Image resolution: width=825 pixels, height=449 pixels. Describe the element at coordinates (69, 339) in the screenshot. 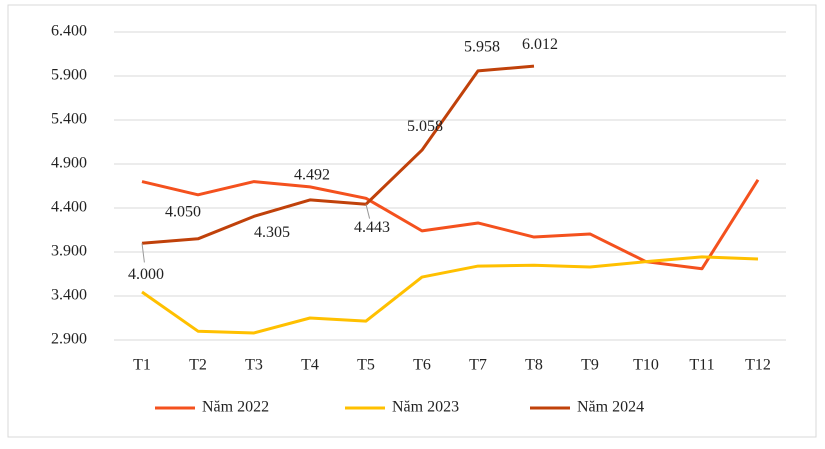

I see `y-tick-label: 2.900` at that location.